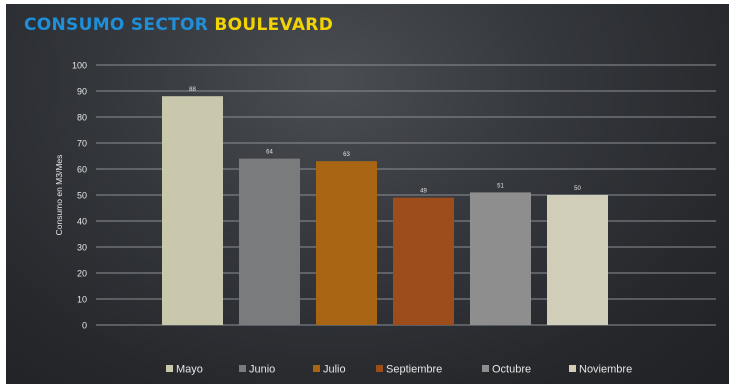 This screenshot has height=389, width=735. I want to click on legend-label: Septiembre, so click(414, 370).